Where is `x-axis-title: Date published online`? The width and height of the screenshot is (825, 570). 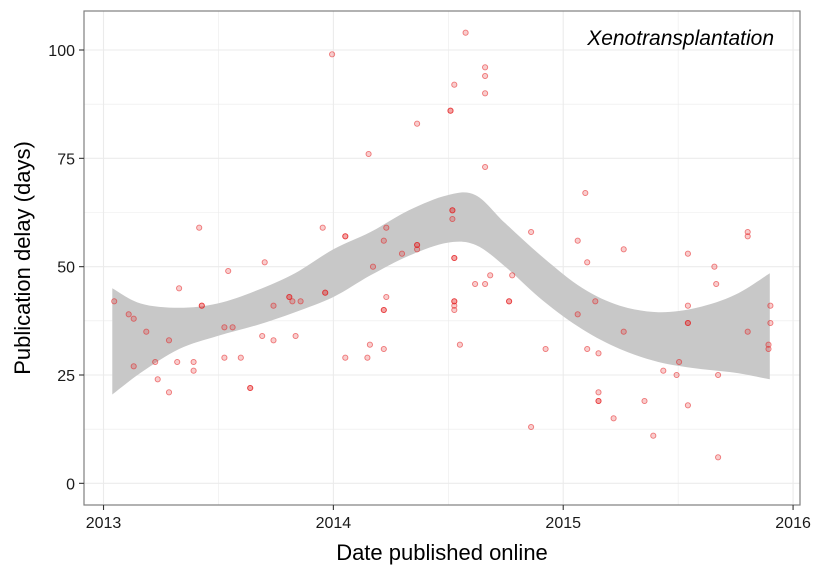 x-axis-title: Date published online is located at coordinates (442, 552).